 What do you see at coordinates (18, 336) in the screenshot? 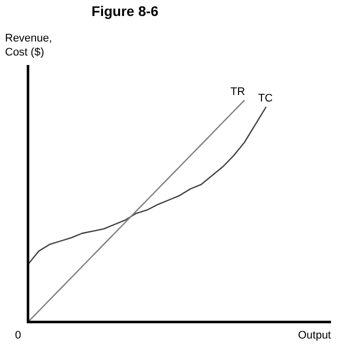
I see `text: 0` at bounding box center [18, 336].